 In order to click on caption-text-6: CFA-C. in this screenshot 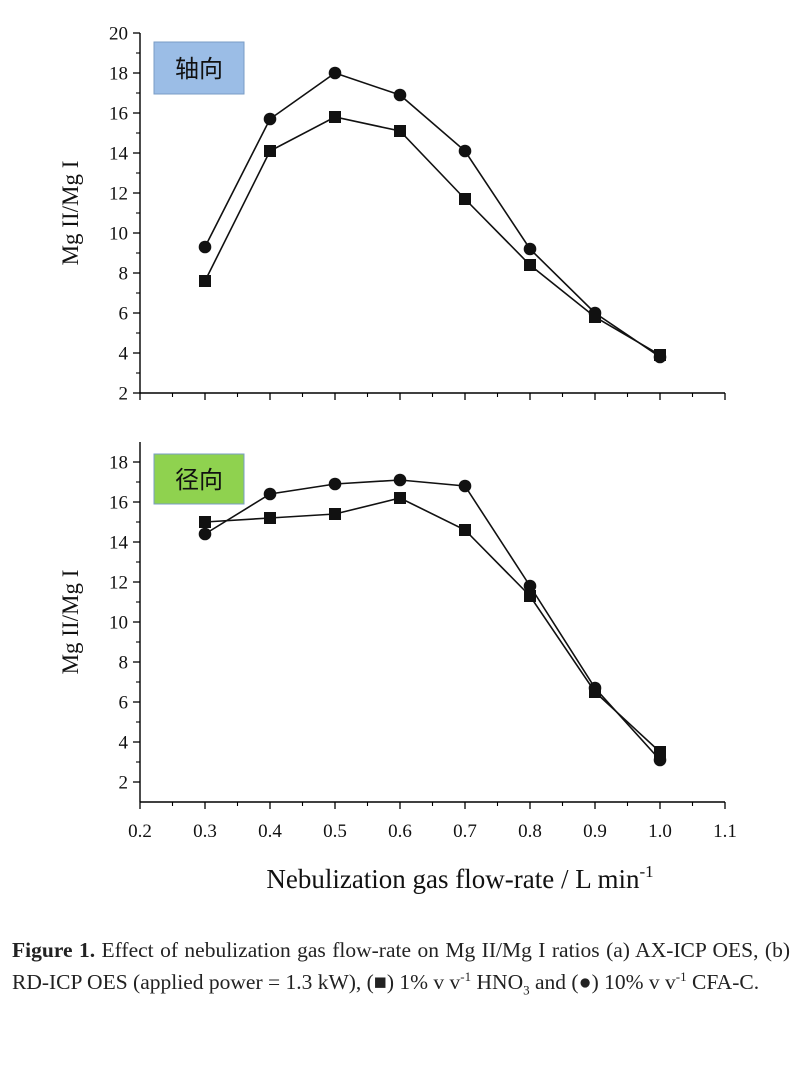, I will do `click(723, 982)`.